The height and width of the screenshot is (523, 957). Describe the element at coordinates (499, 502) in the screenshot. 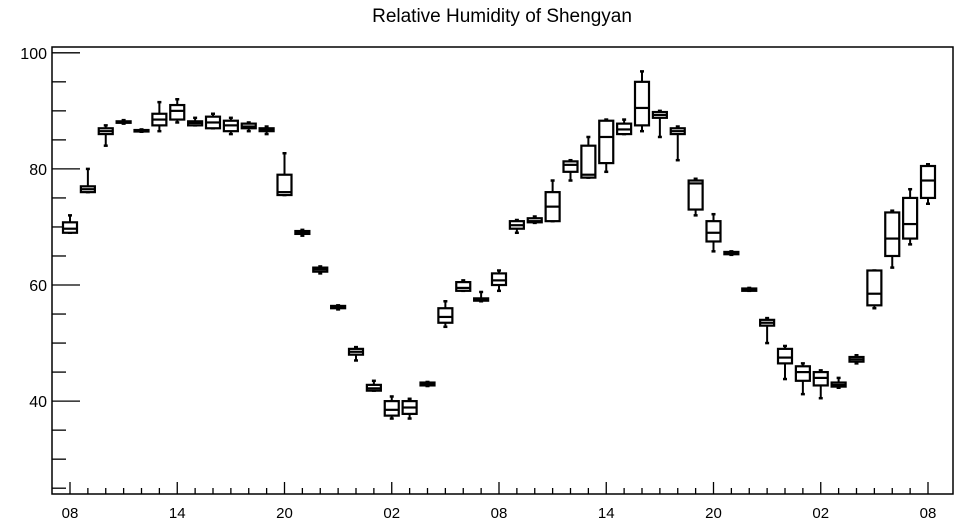

I see `x-axis: 08 14 20 02 08 14 20 02 08` at that location.